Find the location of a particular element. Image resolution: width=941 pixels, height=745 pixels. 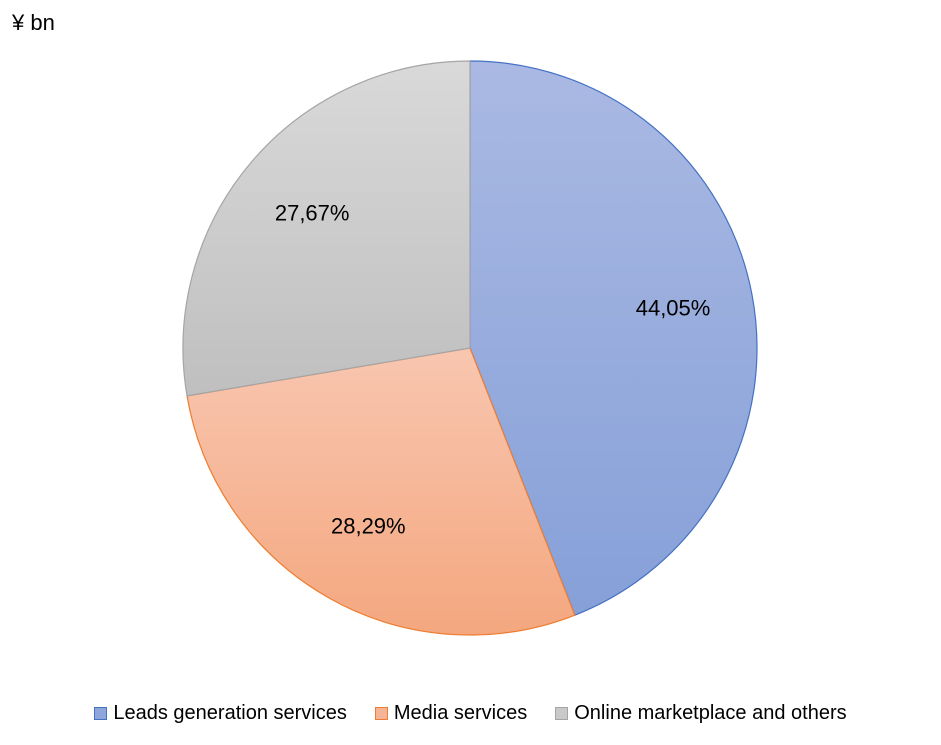

unit-label: ¥ bn is located at coordinates (33, 22).